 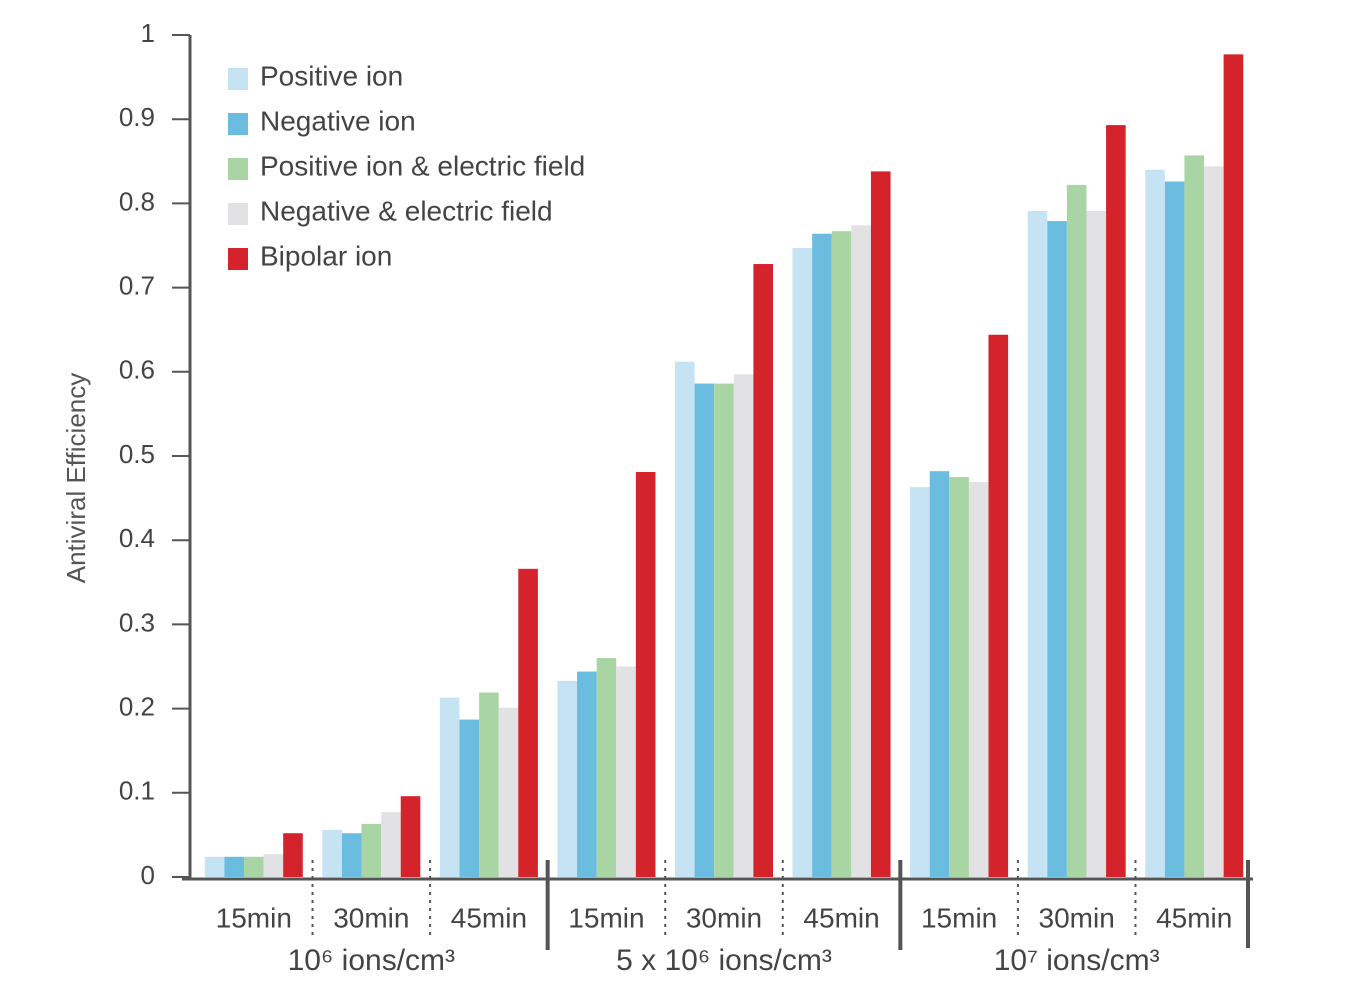 What do you see at coordinates (137, 622) in the screenshot?
I see `y-tick-label: 0.3` at bounding box center [137, 622].